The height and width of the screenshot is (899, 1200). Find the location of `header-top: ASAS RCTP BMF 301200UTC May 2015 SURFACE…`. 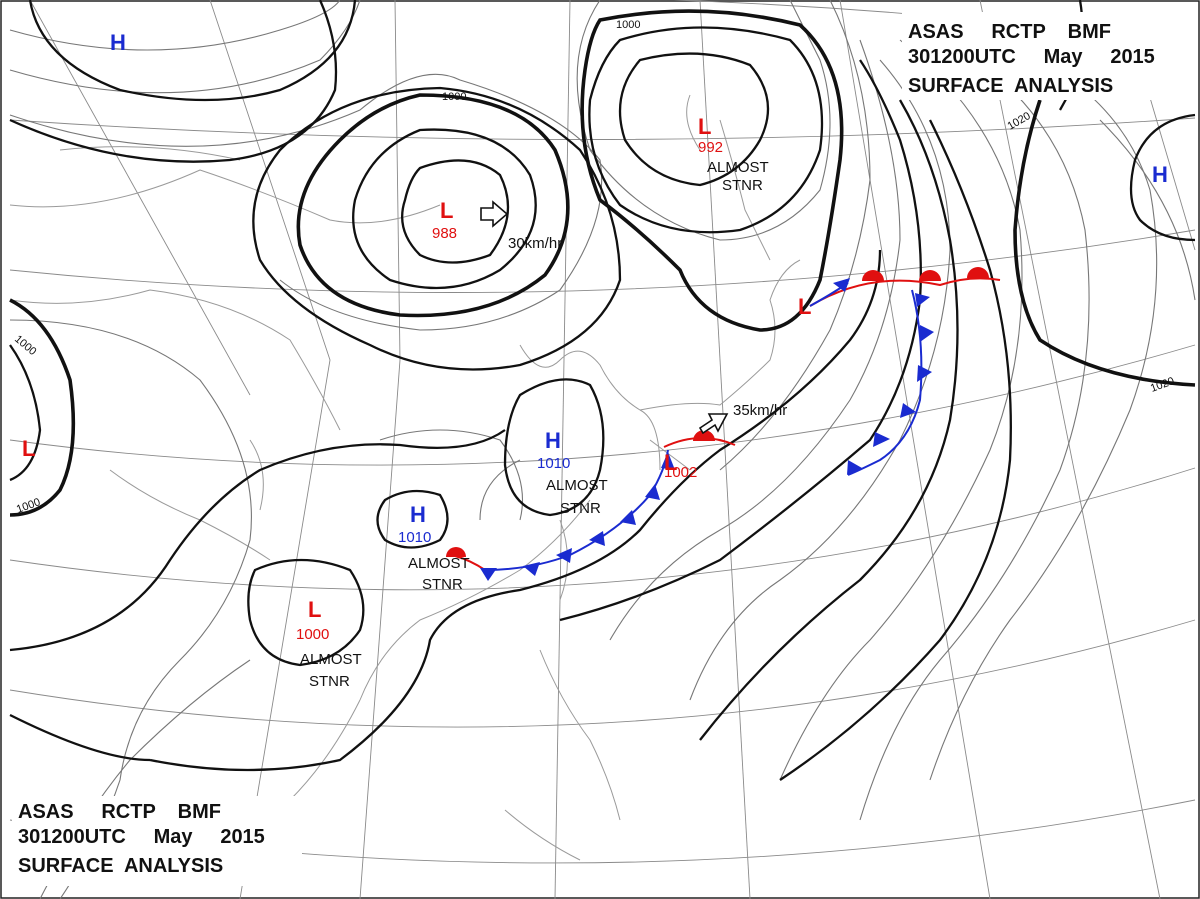

header-top: ASAS RCTP BMF 301200UTC May 2015 SURFACE… is located at coordinates (1030, 56).